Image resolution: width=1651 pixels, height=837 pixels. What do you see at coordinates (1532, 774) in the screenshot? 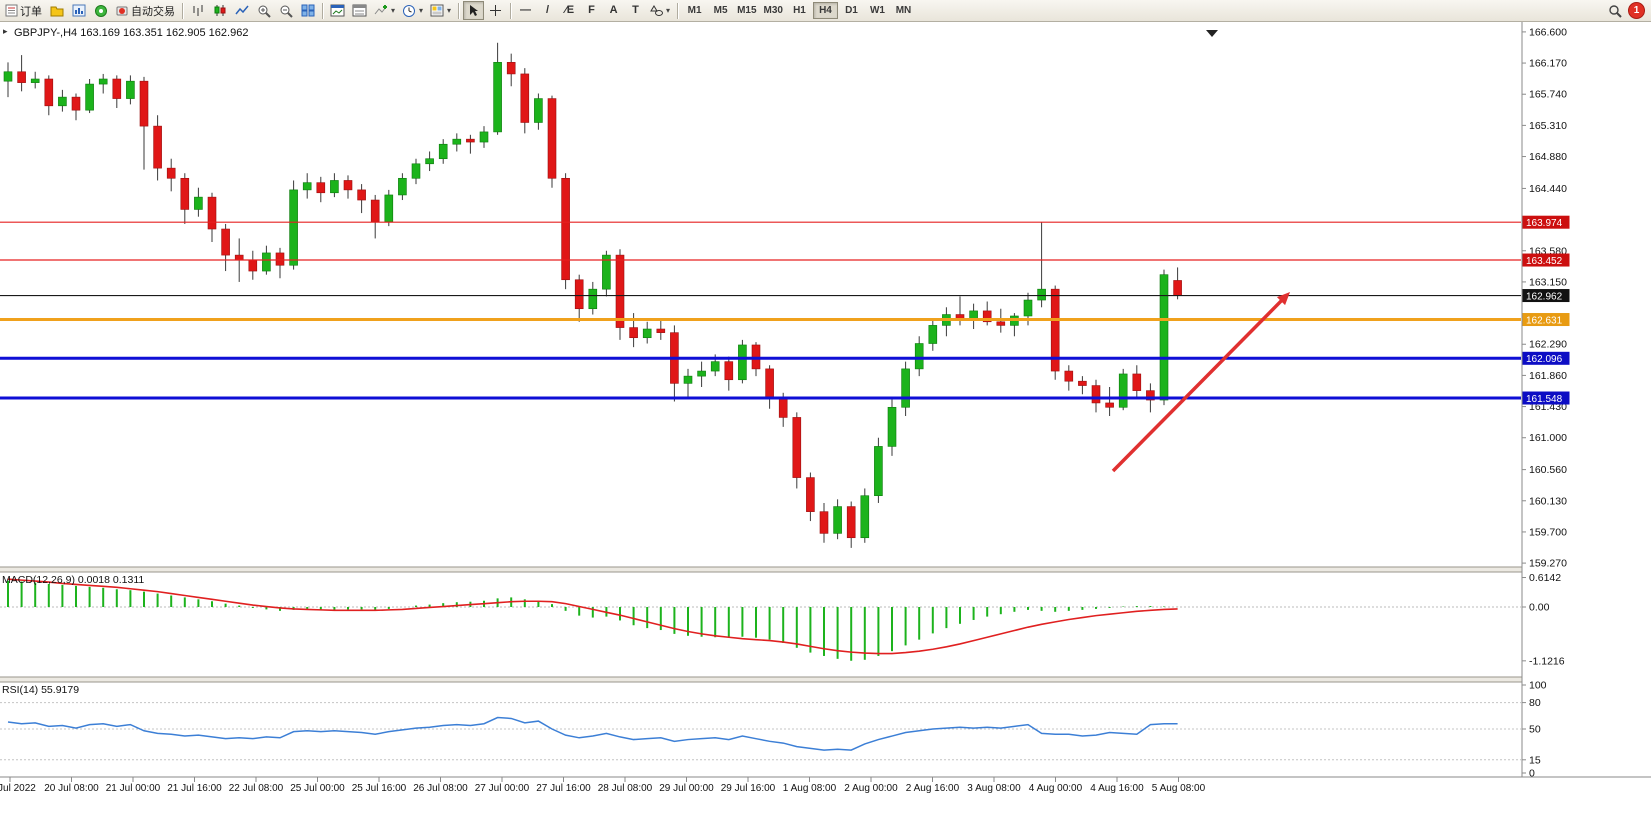
I see `svg-text: 0` at bounding box center [1532, 774].